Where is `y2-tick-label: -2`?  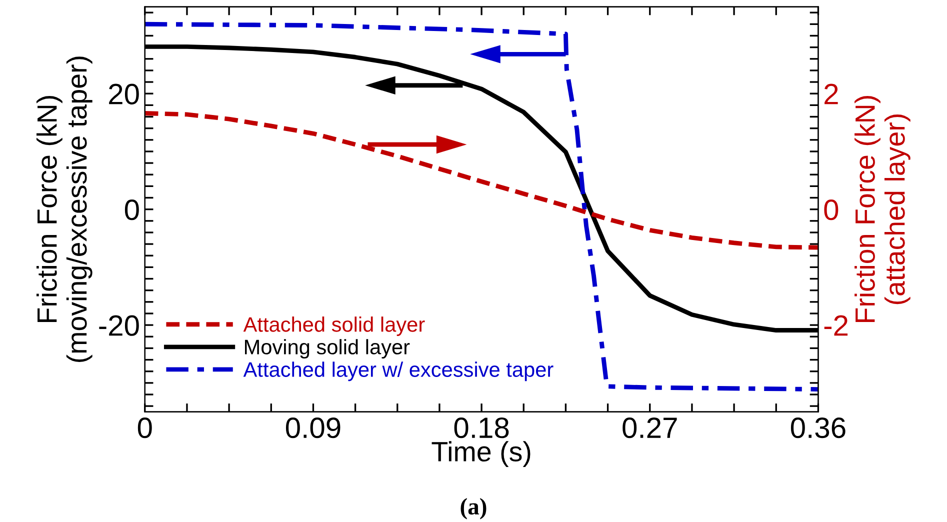 y2-tick-label: -2 is located at coordinates (836, 325).